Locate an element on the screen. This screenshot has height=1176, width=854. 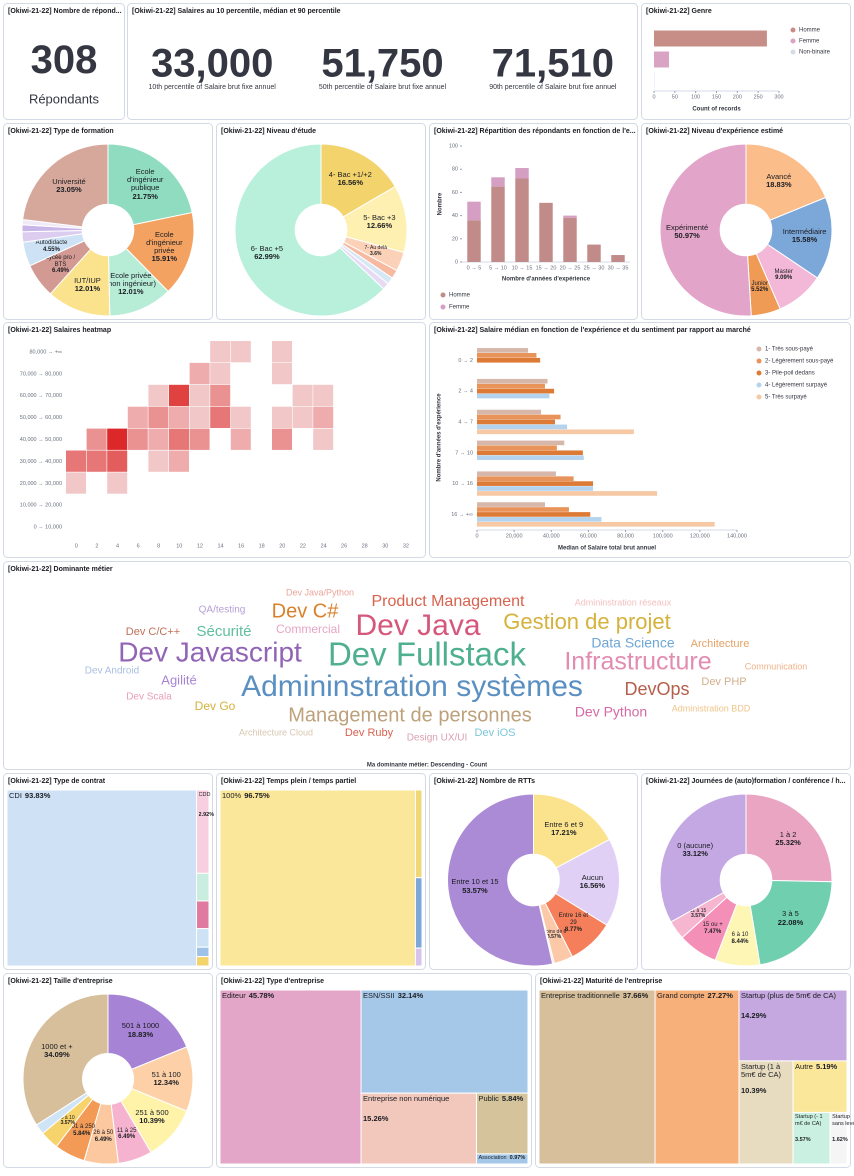
label-box: 1 à 225.32% is located at coordinates (788, 839).